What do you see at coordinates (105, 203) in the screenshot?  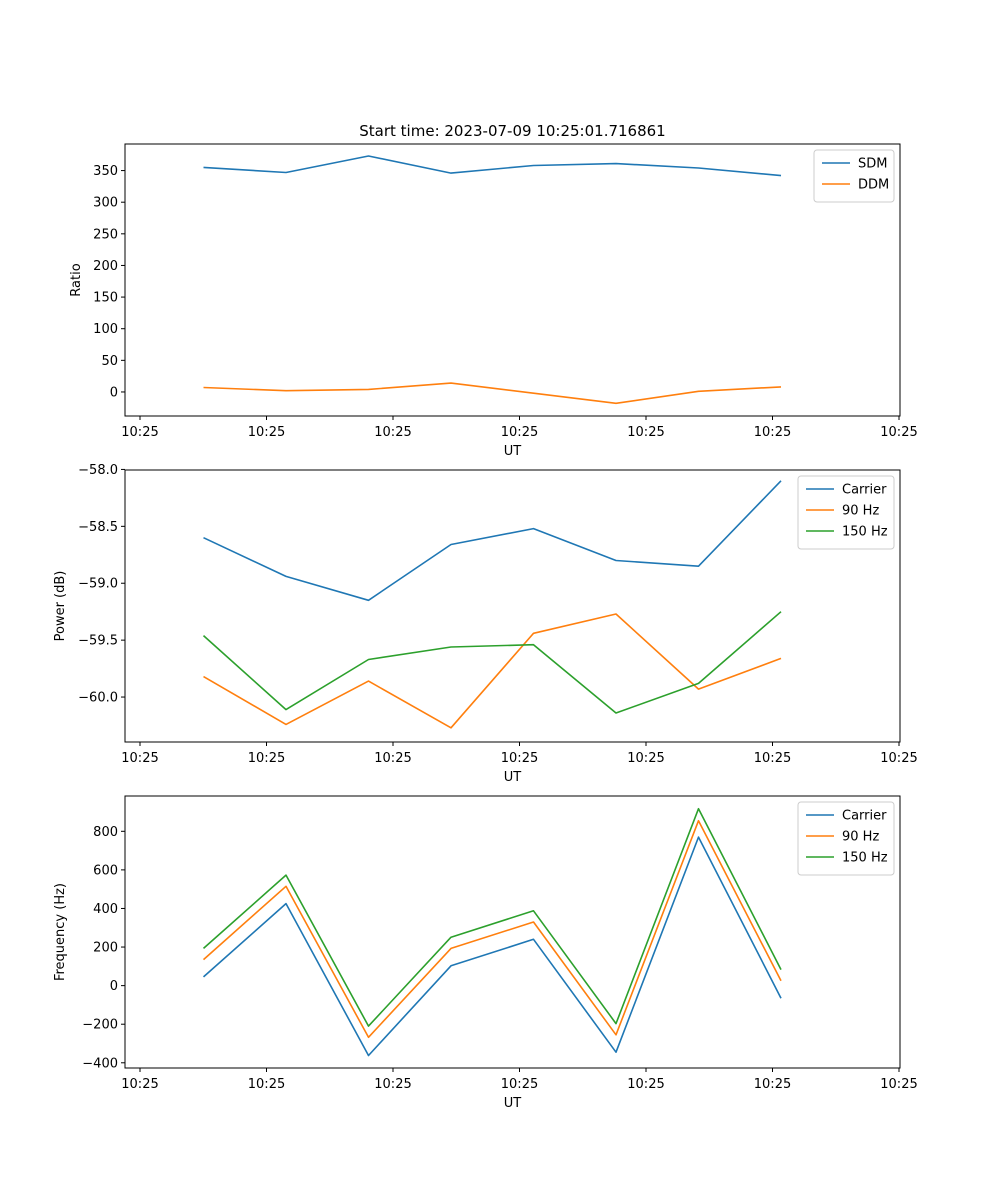 I see `y-tick-label: 300` at bounding box center [105, 203].